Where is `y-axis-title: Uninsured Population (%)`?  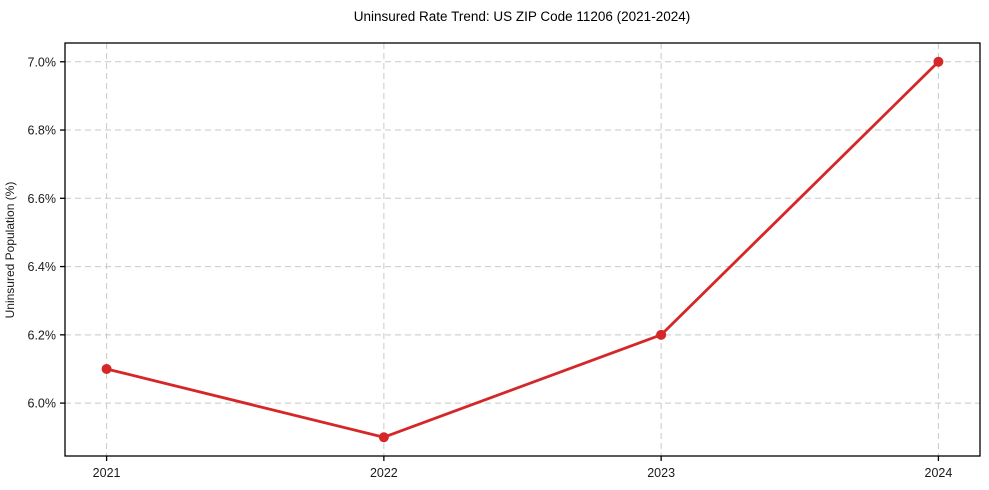 y-axis-title: Uninsured Population (%) is located at coordinates (10, 250).